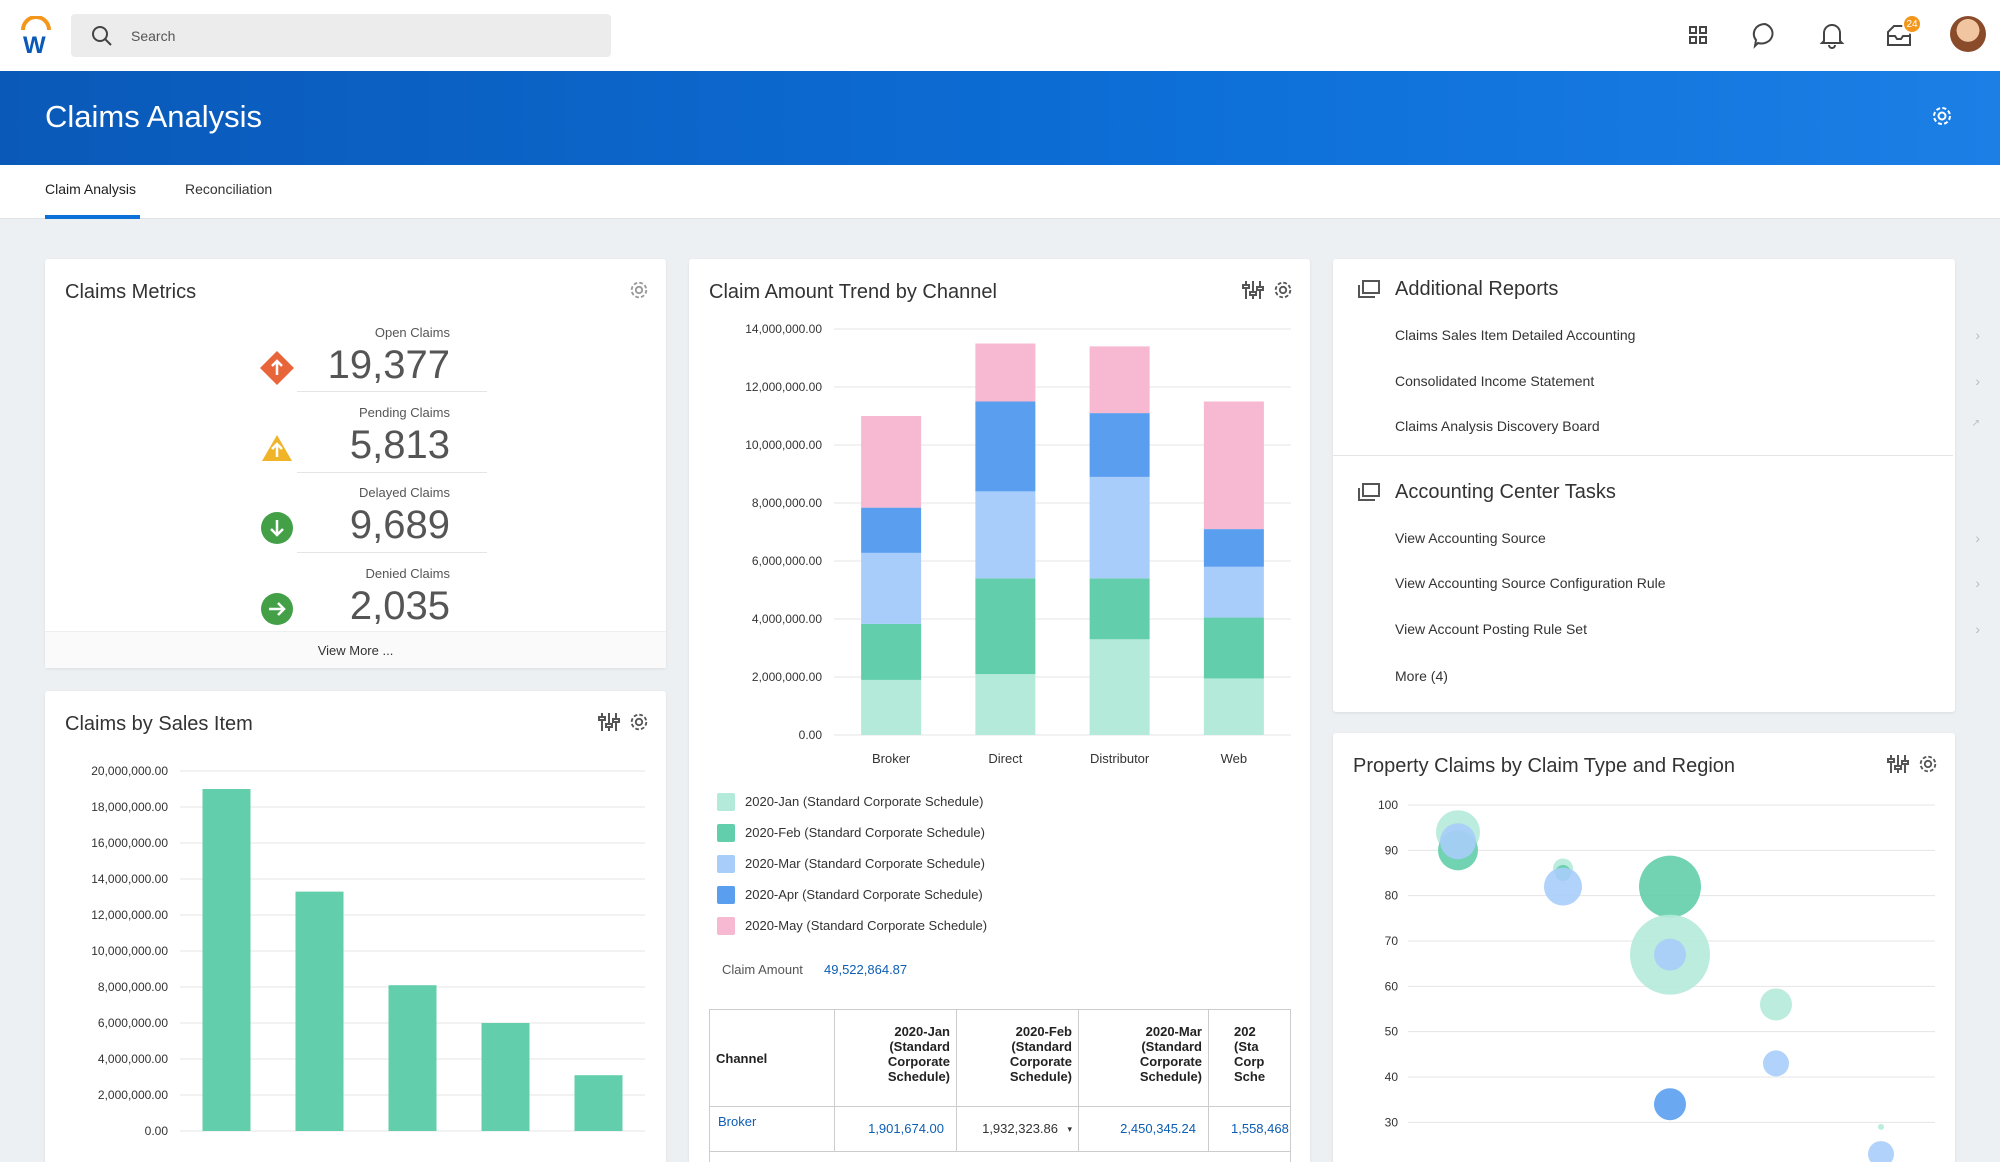 Image resolution: width=2000 pixels, height=1162 pixels. What do you see at coordinates (864, 894) in the screenshot?
I see `legend-label: 2020-Apr (Standard Corporate Schedule)` at bounding box center [864, 894].